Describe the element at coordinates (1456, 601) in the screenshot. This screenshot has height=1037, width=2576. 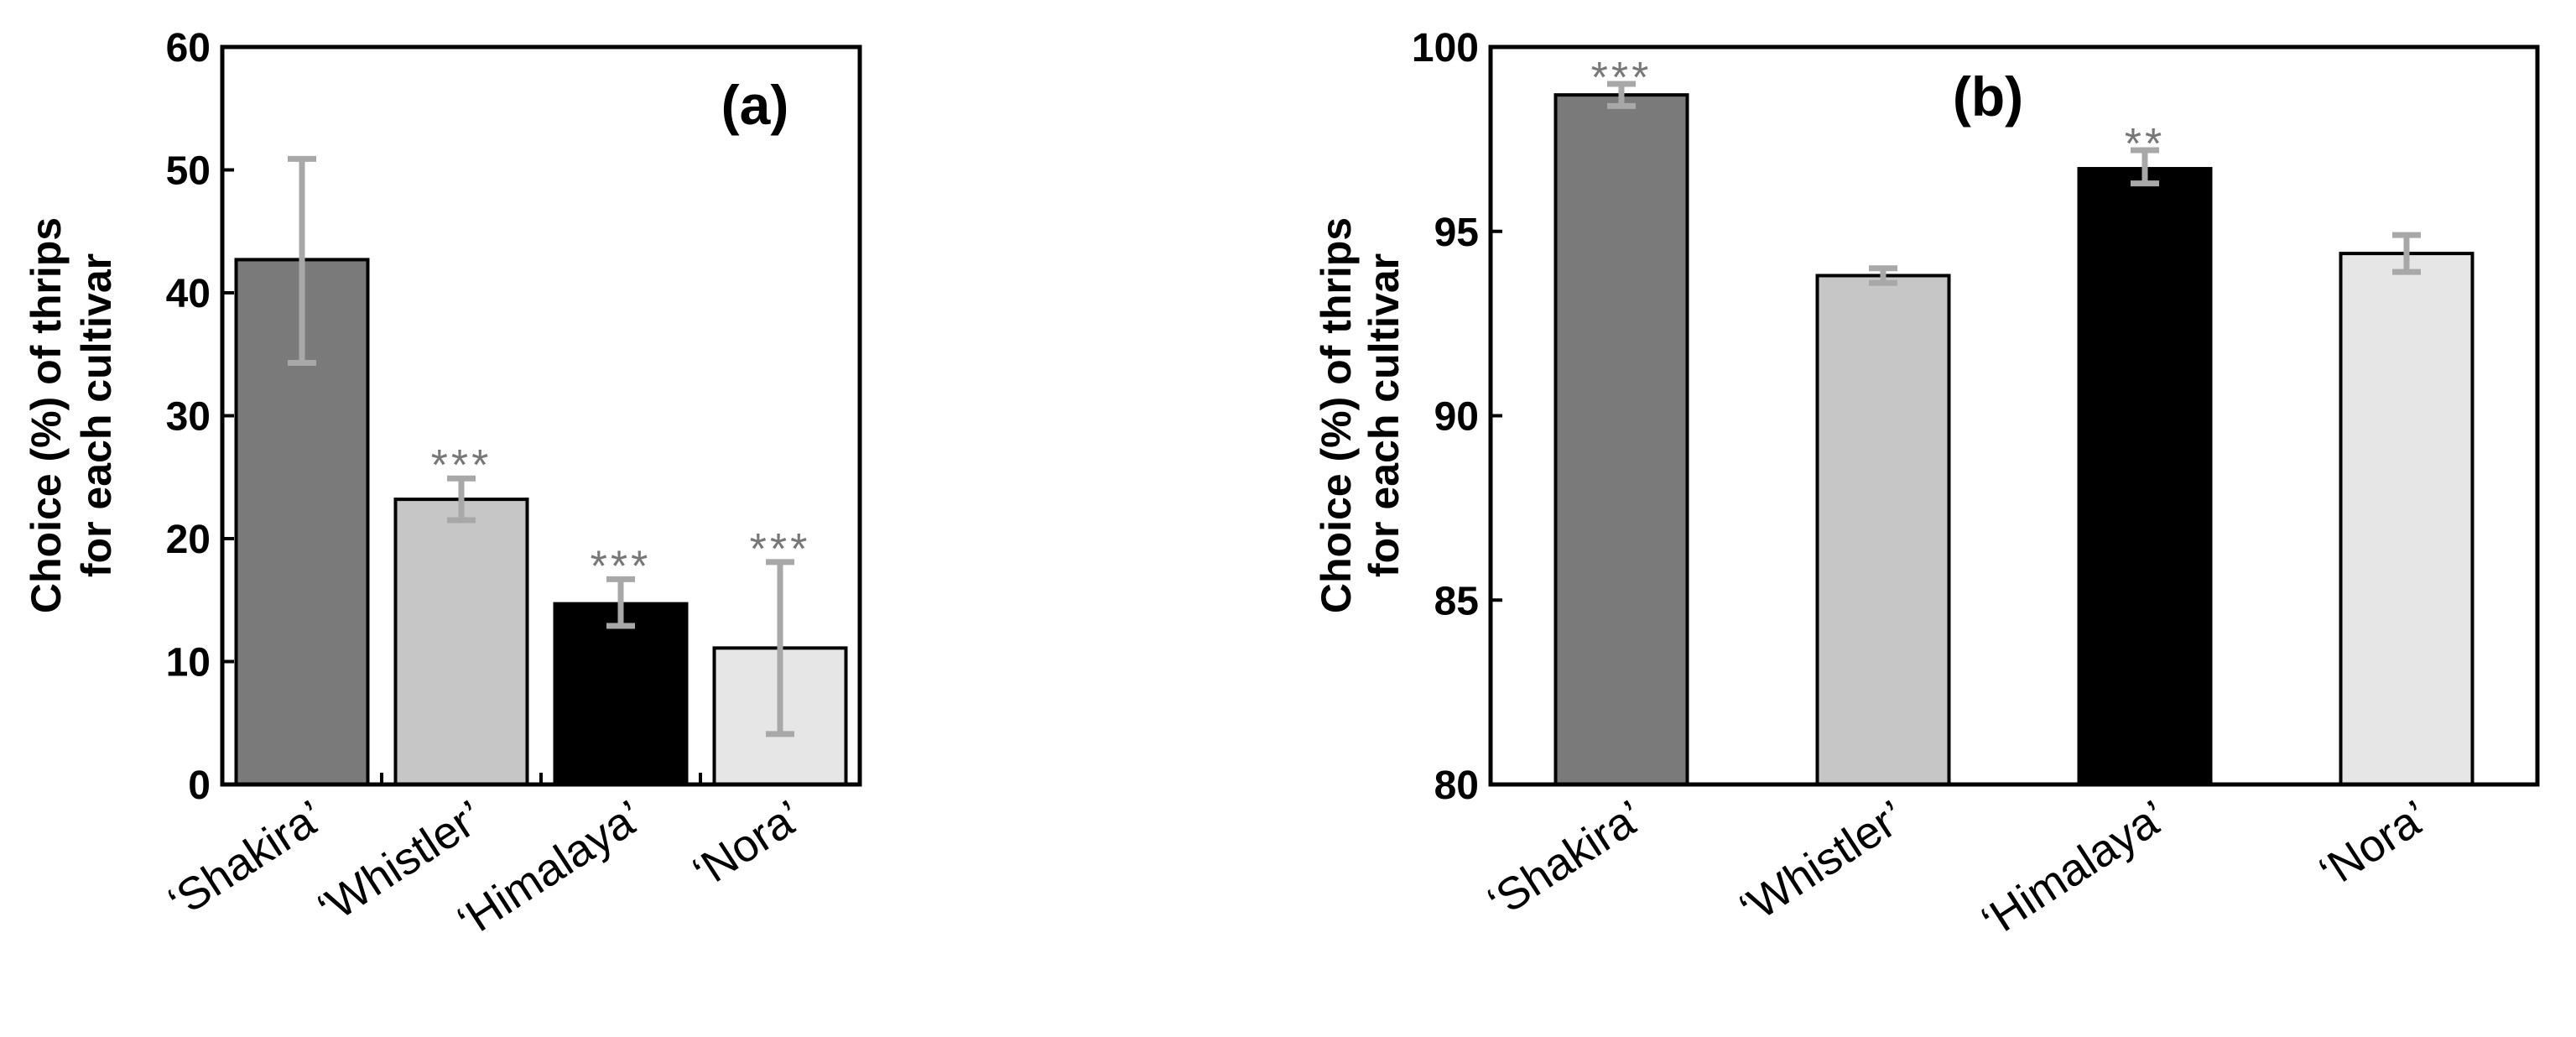
I see `panel-b-ytick-label-1: 85` at that location.